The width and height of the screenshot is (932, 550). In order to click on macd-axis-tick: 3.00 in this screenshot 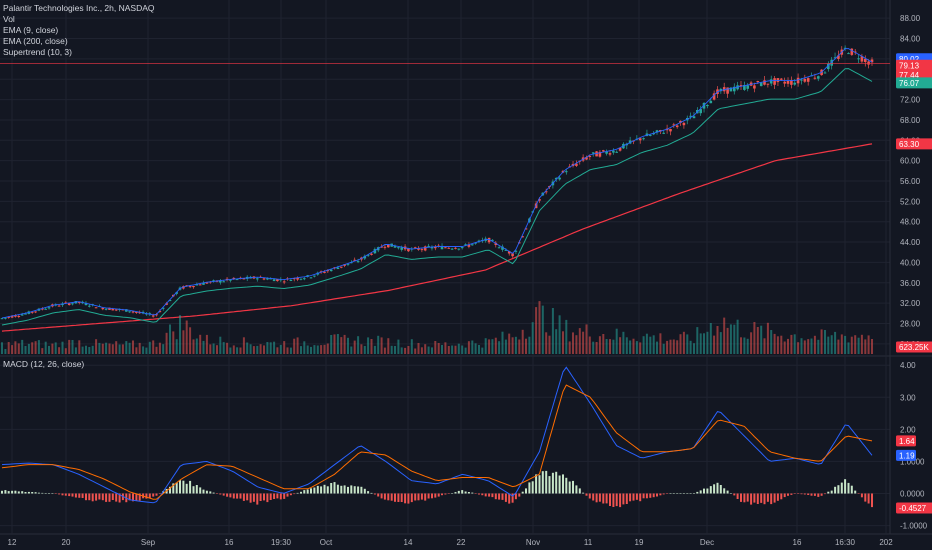, I will do `click(908, 397)`.